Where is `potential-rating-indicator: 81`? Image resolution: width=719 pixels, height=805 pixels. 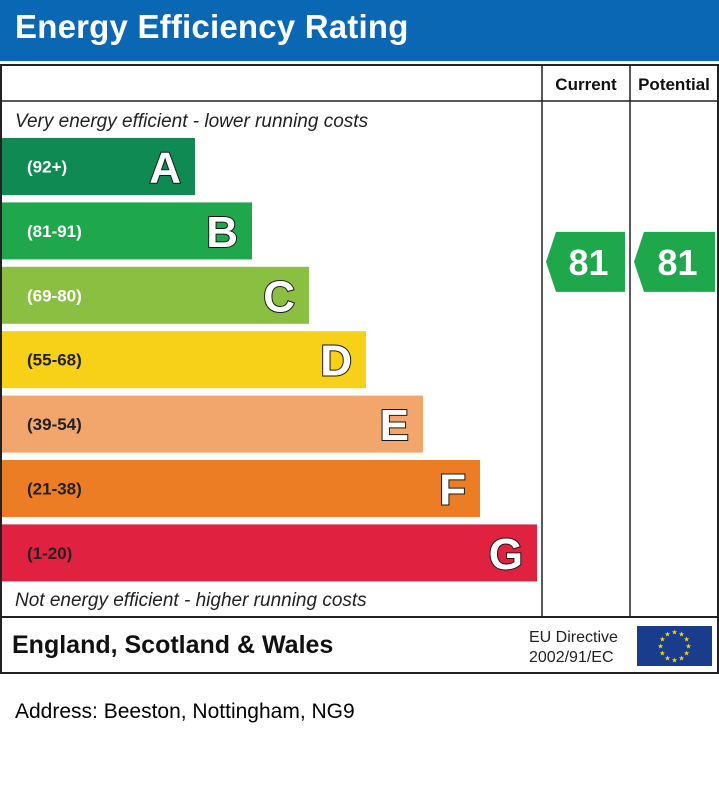 potential-rating-indicator: 81 is located at coordinates (674, 261).